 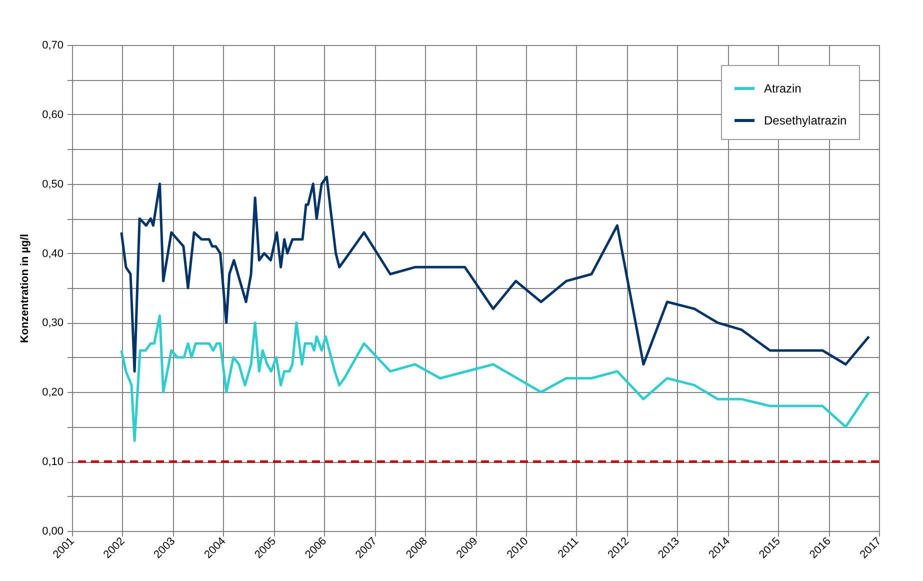 I want to click on y-tick-label: 0,30, so click(x=53, y=323).